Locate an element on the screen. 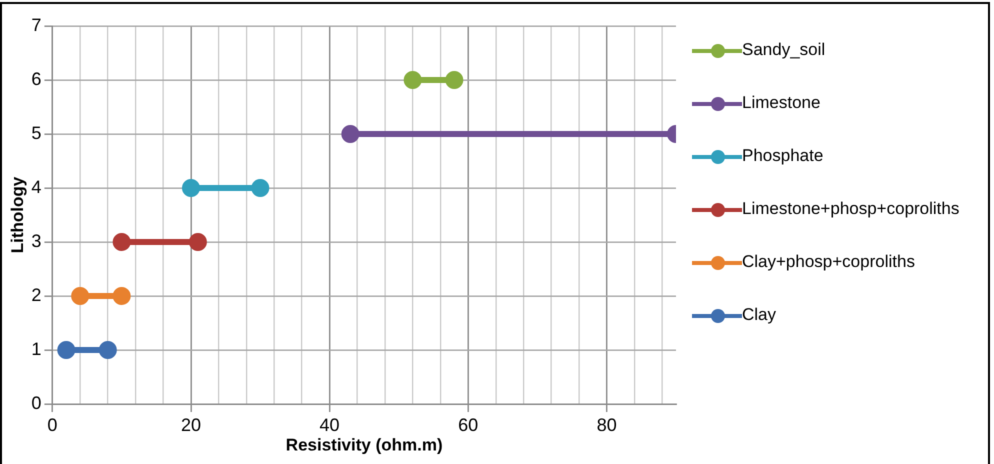  y-tick-label: 0 is located at coordinates (36, 402).